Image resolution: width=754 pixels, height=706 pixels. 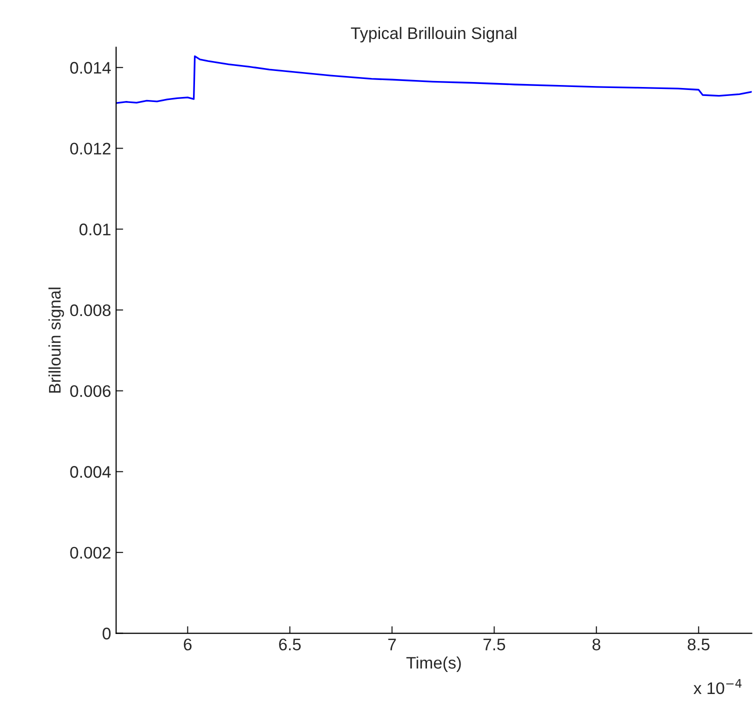 What do you see at coordinates (392, 644) in the screenshot?
I see `x-tick-label: 7` at bounding box center [392, 644].